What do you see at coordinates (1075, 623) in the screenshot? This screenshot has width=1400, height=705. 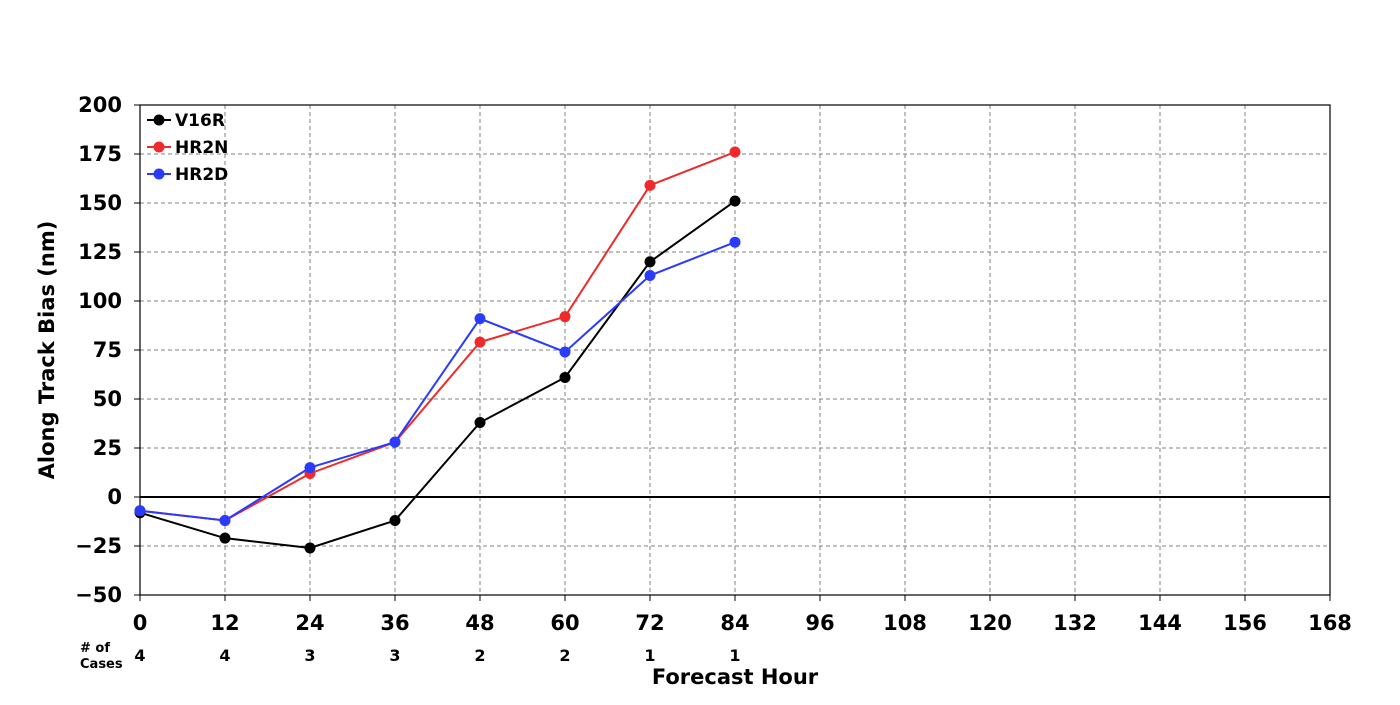 I see `x-tick-label: 132` at bounding box center [1075, 623].